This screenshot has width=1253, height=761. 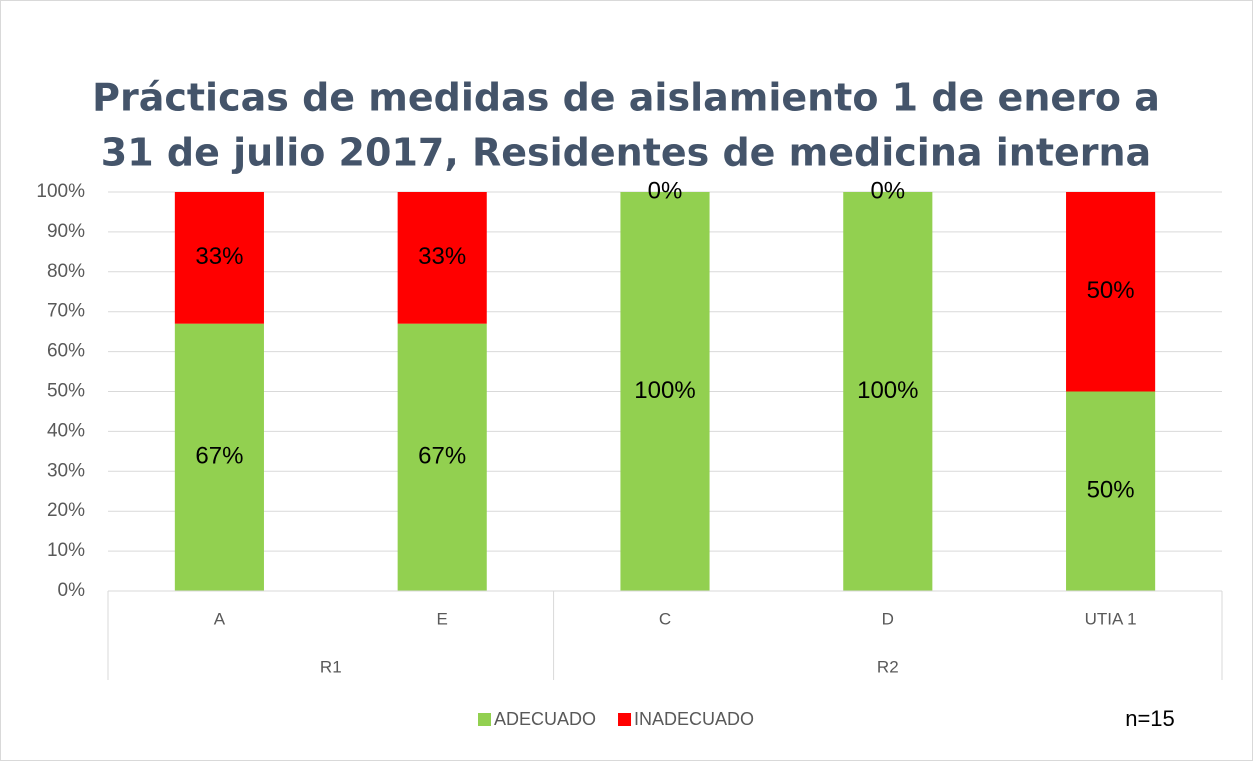 I want to click on y-tick-label: 90%, so click(x=66, y=231).